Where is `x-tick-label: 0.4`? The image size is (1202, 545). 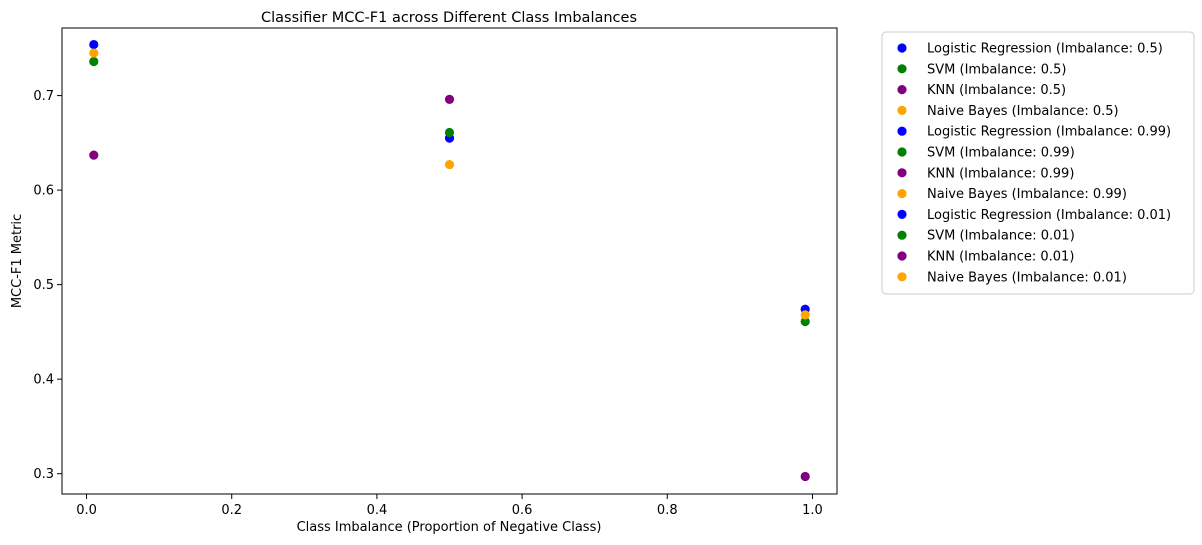 x-tick-label: 0.4 is located at coordinates (377, 510).